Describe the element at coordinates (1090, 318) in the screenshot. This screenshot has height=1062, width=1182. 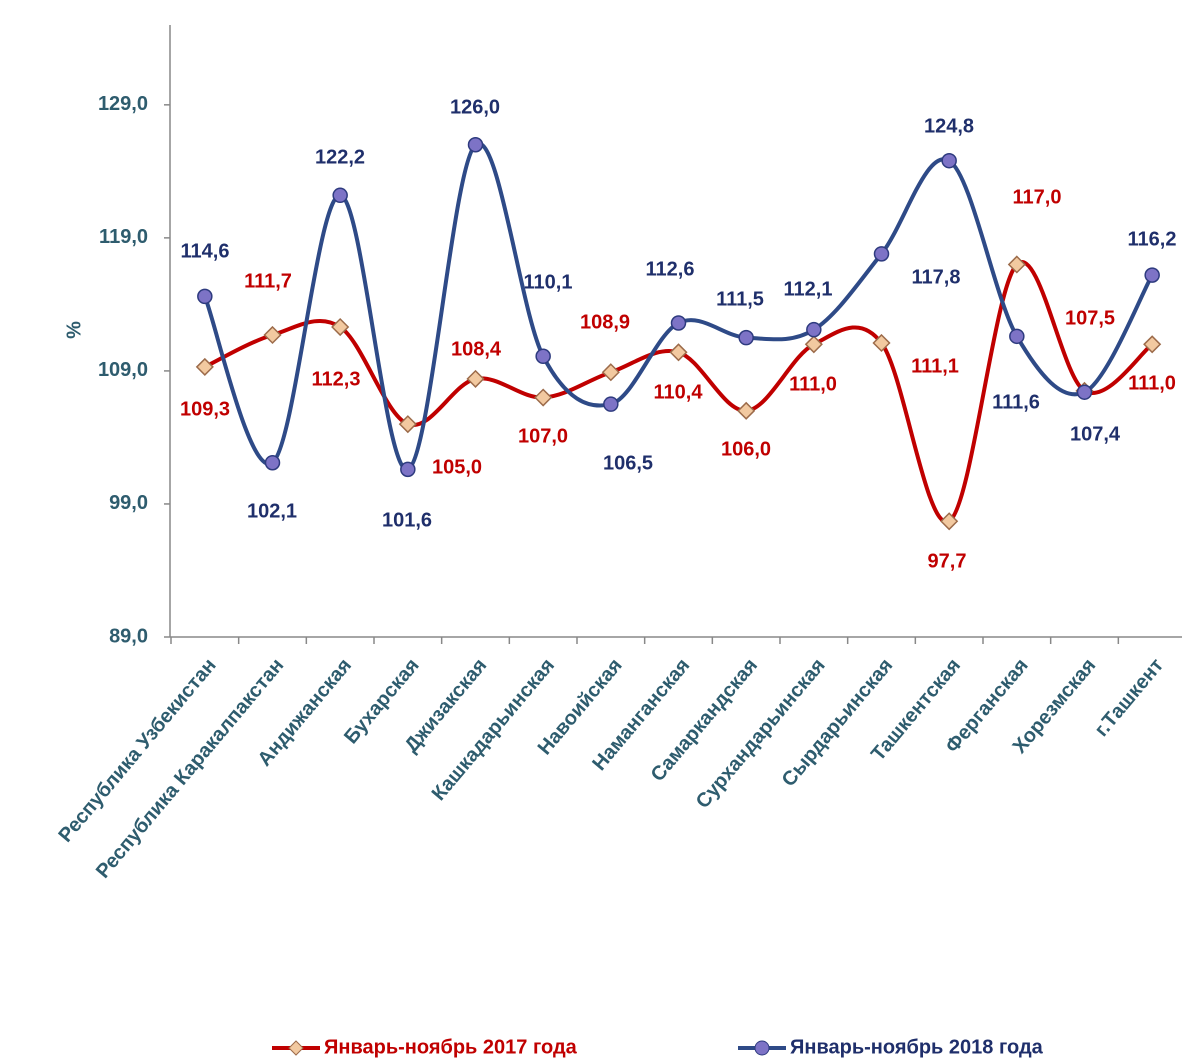
I see `data-label: 107,5` at that location.